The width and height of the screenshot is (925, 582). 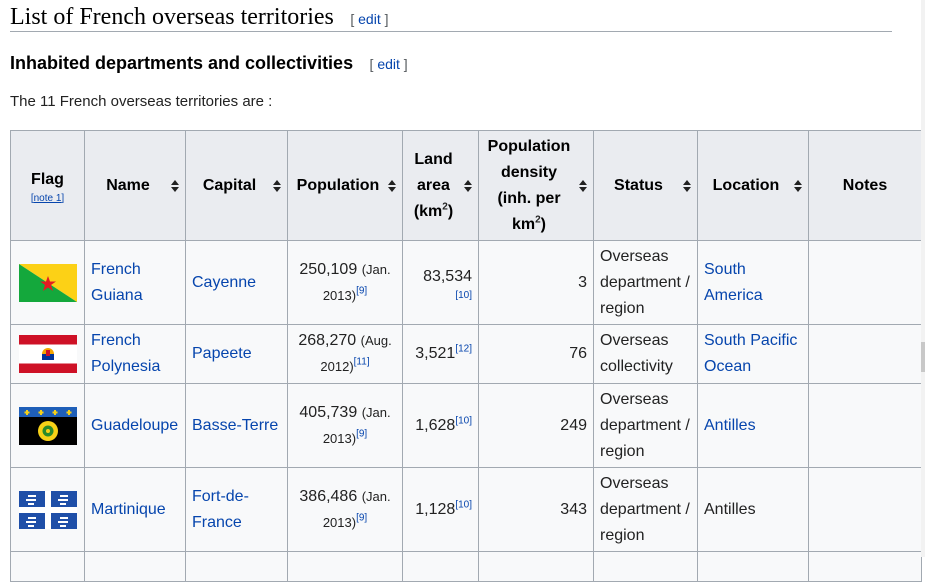 I want to click on territory-link: Guadeloupe, so click(x=135, y=425).